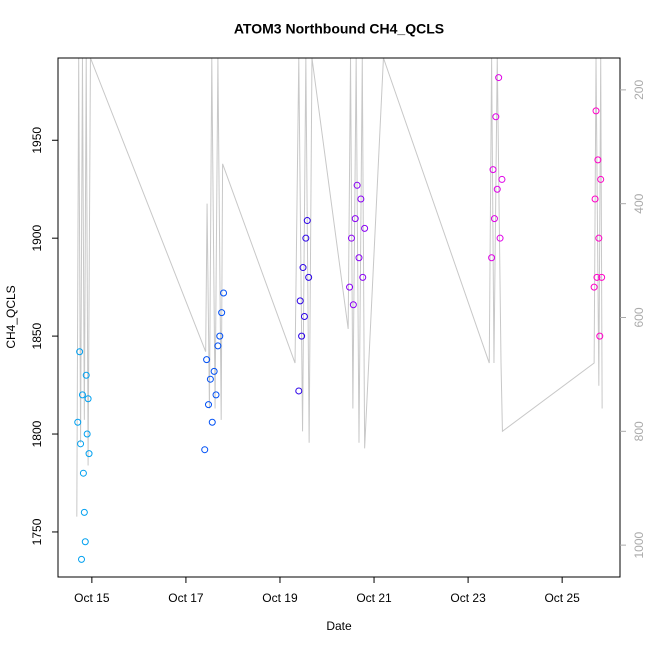 This screenshot has height=655, width=650. What do you see at coordinates (639, 544) in the screenshot?
I see `y2-tick-label: 1000` at bounding box center [639, 544].